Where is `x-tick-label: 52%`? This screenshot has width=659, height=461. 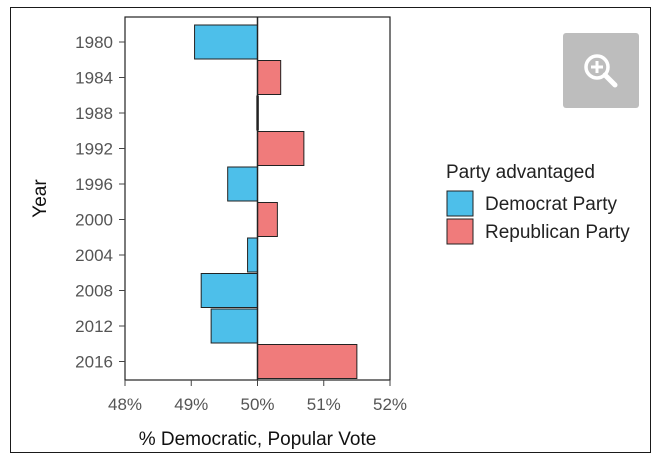
x-tick-label: 52% is located at coordinates (390, 404).